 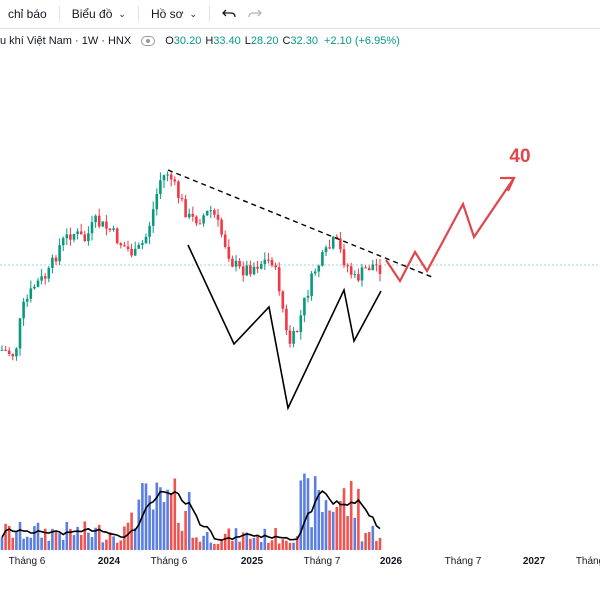 I want to click on volume-ma-line, so click(x=191, y=515).